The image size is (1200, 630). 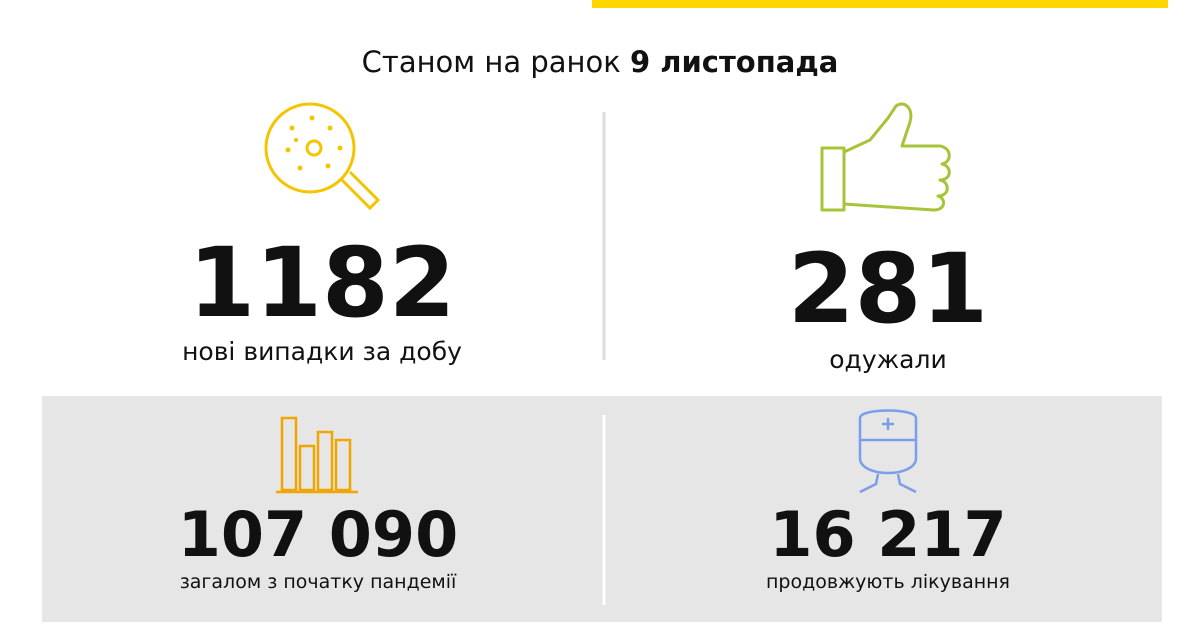 What do you see at coordinates (322, 156) in the screenshot?
I see `magnifier-icon` at bounding box center [322, 156].